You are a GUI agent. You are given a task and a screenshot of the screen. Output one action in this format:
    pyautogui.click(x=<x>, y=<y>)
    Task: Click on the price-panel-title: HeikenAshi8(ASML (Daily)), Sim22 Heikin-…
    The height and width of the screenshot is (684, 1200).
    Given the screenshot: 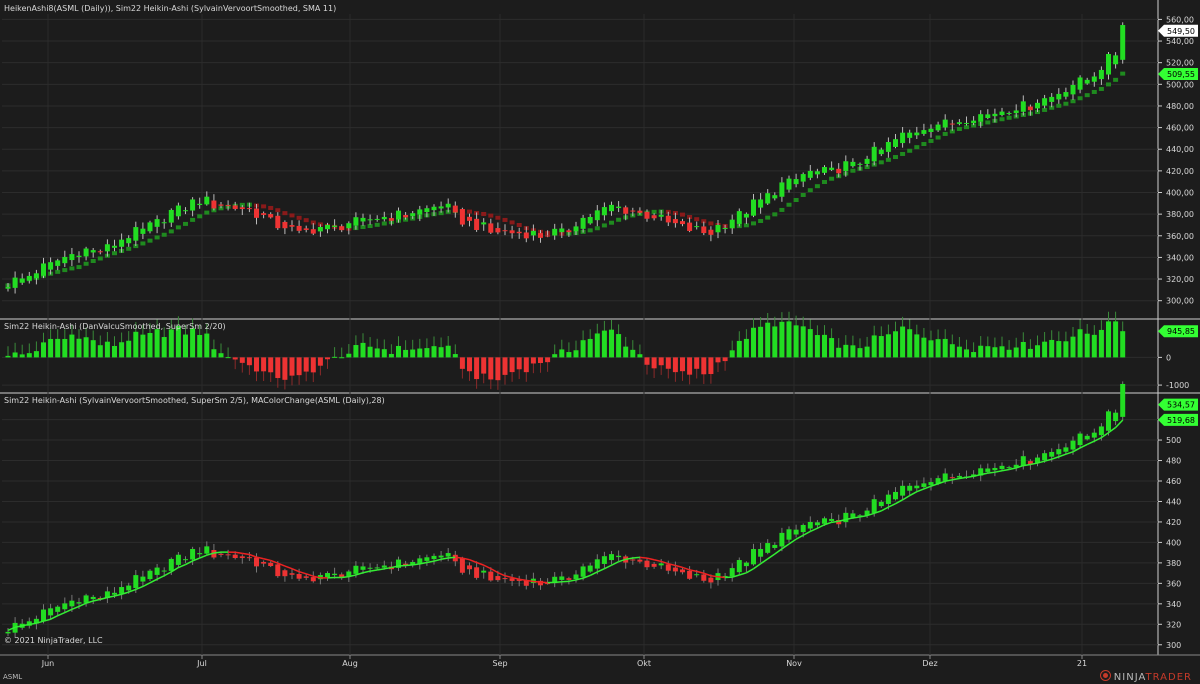 What is the action you would take?
    pyautogui.click(x=170, y=8)
    